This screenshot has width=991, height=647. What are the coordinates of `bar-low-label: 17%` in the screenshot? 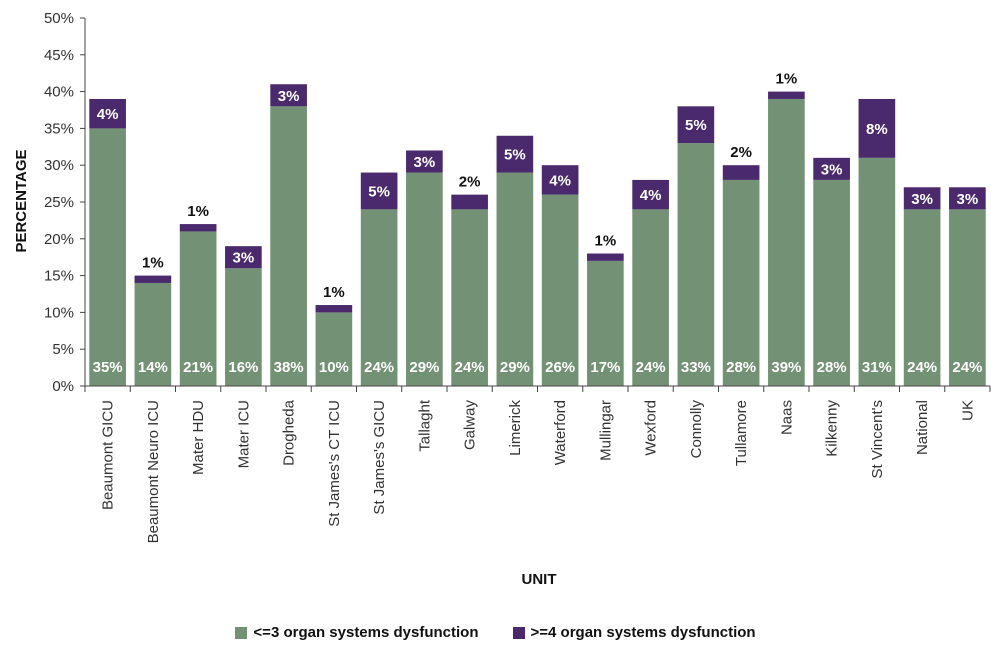 It's located at (605, 367).